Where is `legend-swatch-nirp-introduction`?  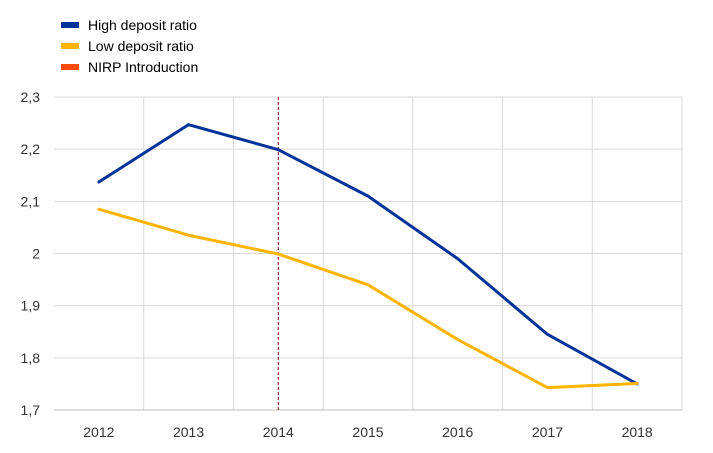
legend-swatch-nirp-introduction is located at coordinates (70, 67).